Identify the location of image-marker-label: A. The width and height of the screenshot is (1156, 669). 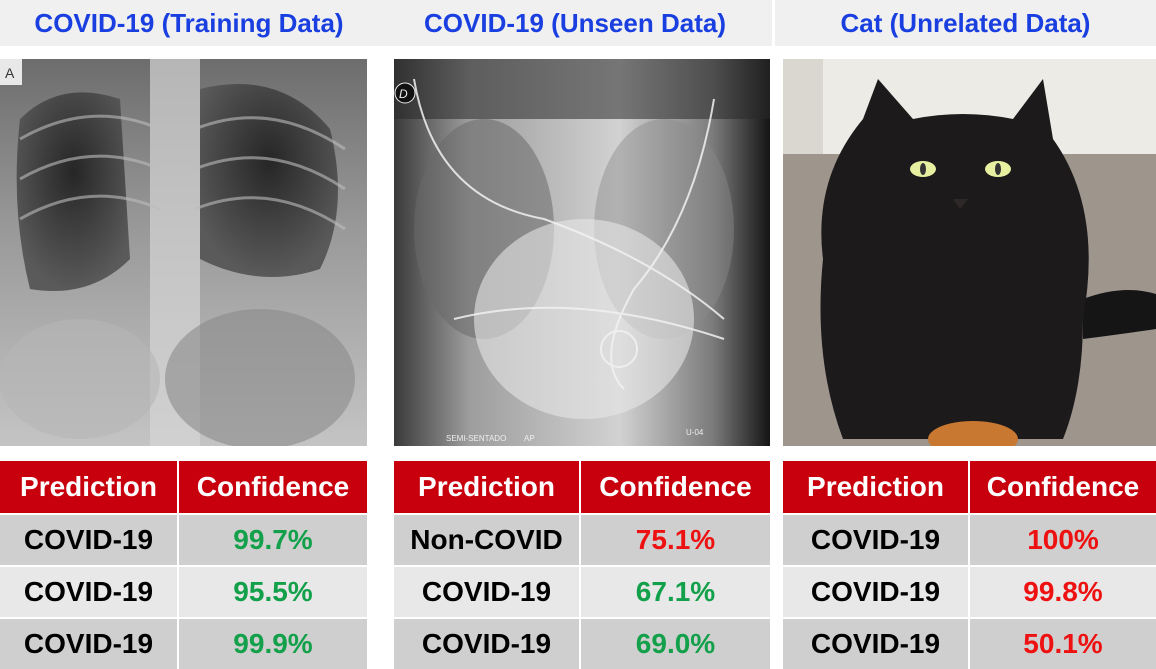
(10, 73).